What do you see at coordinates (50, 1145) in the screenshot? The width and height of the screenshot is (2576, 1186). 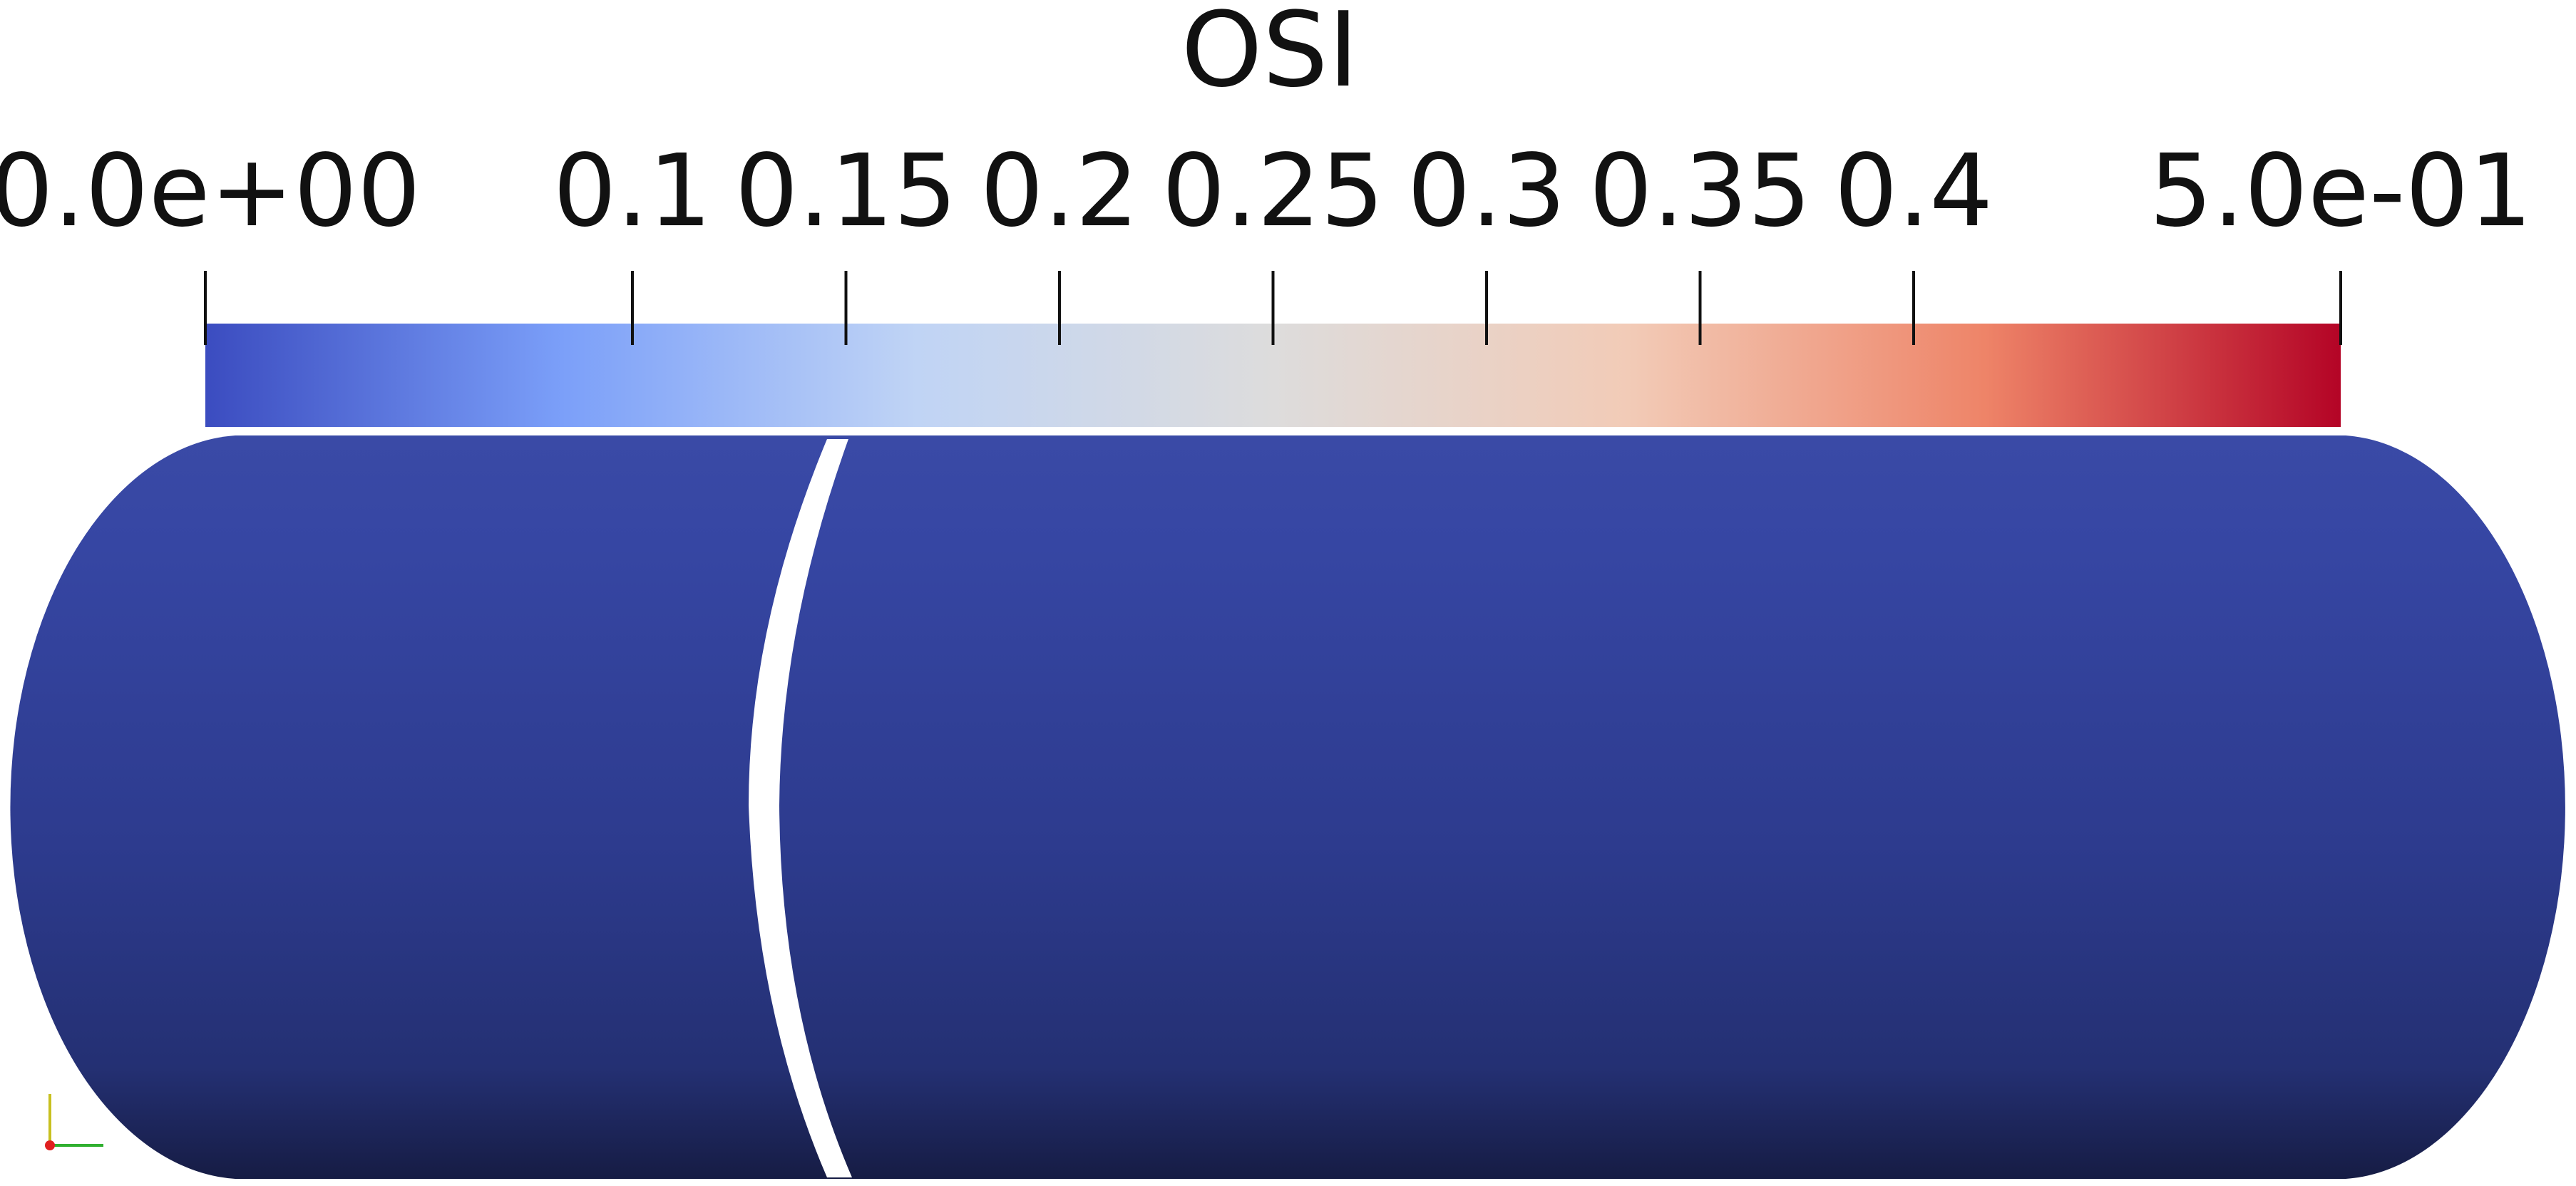 I see `axes-glyph-origin` at bounding box center [50, 1145].